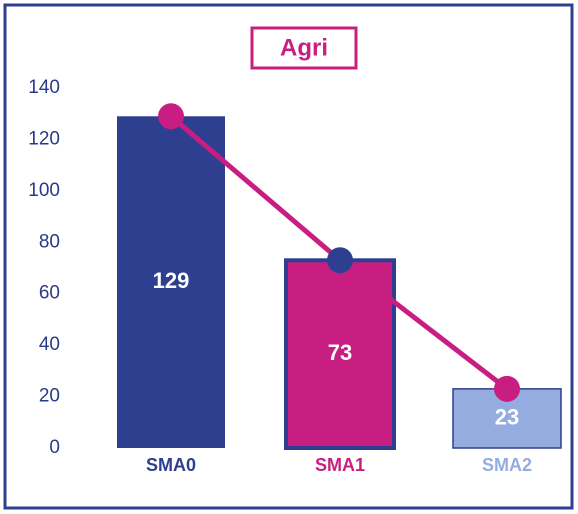  Describe the element at coordinates (49, 241) in the screenshot. I see `y-tick-label: 80` at that location.